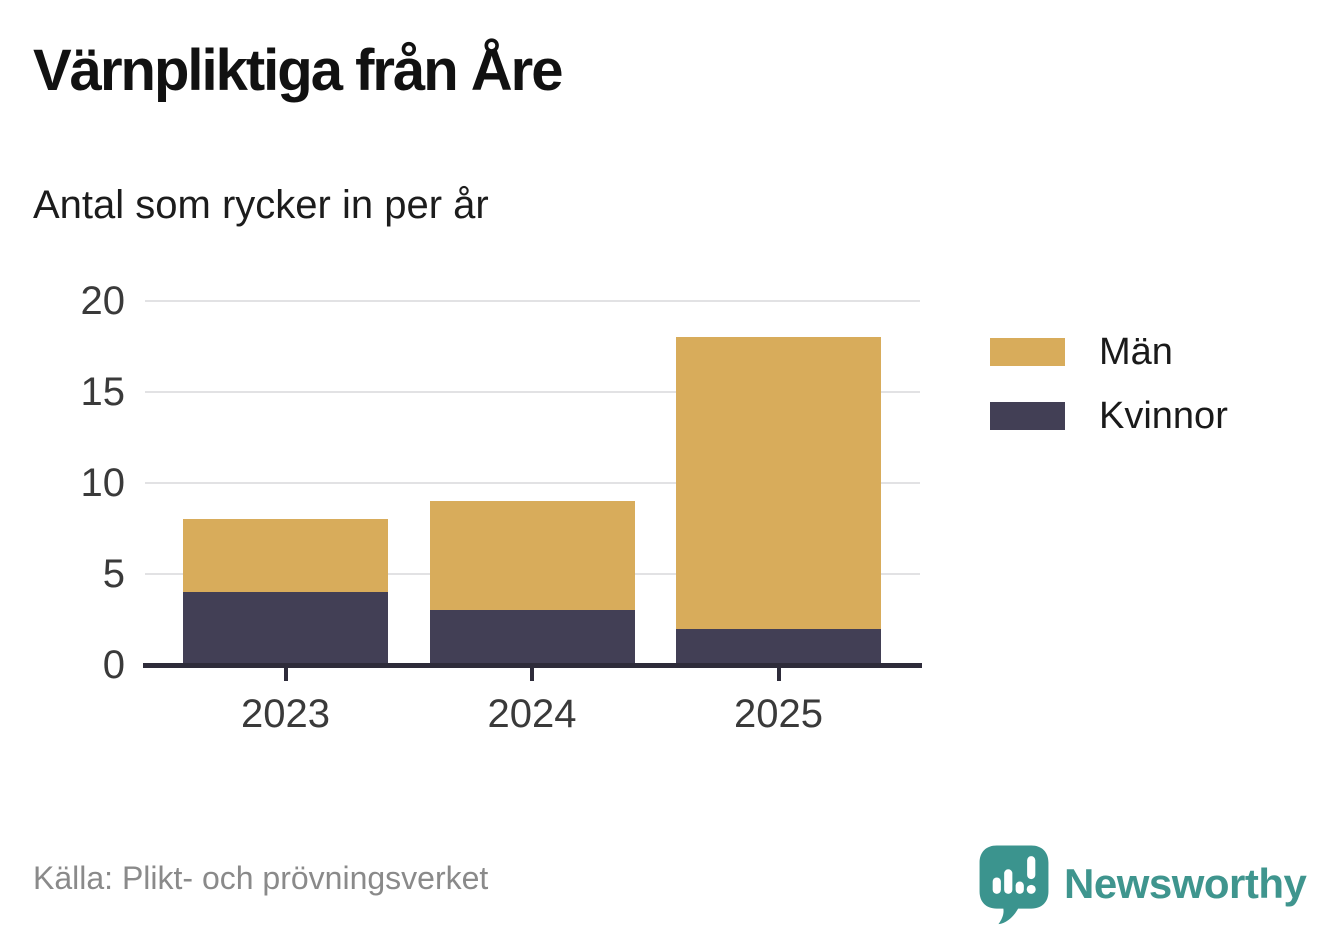 This screenshot has height=939, width=1322. I want to click on bar-2025-män, so click(778, 483).